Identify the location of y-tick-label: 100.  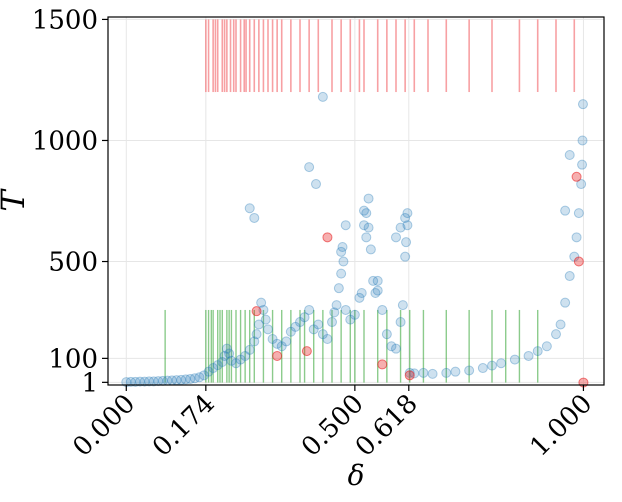
(73, 359).